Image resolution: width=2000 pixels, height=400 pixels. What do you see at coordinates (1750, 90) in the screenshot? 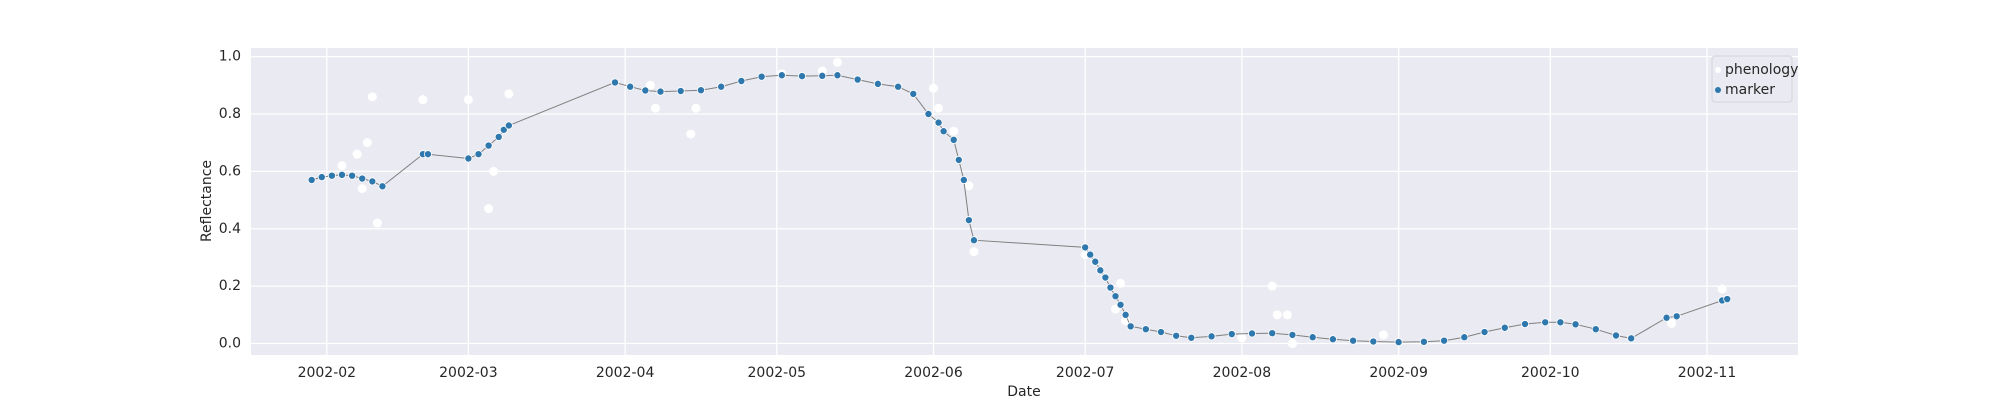
I see `legend-label: marker` at bounding box center [1750, 90].